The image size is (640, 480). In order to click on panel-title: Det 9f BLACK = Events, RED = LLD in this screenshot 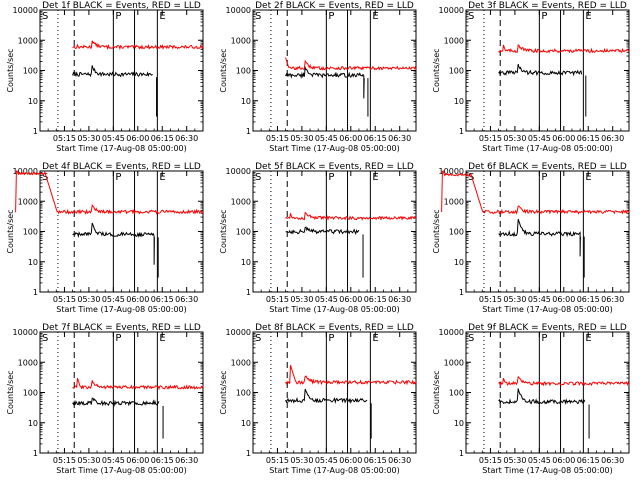, I will do `click(547, 328)`.